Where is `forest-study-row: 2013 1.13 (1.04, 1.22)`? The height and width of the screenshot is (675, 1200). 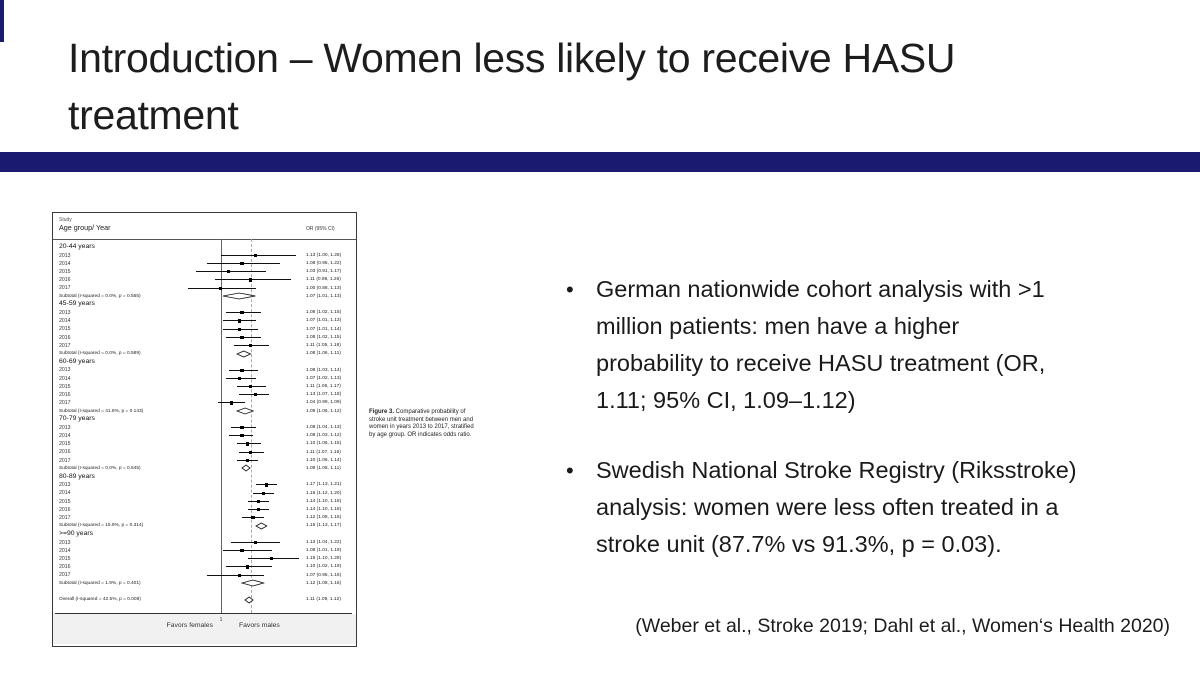 forest-study-row: 2013 1.13 (1.04, 1.22) is located at coordinates (204, 542).